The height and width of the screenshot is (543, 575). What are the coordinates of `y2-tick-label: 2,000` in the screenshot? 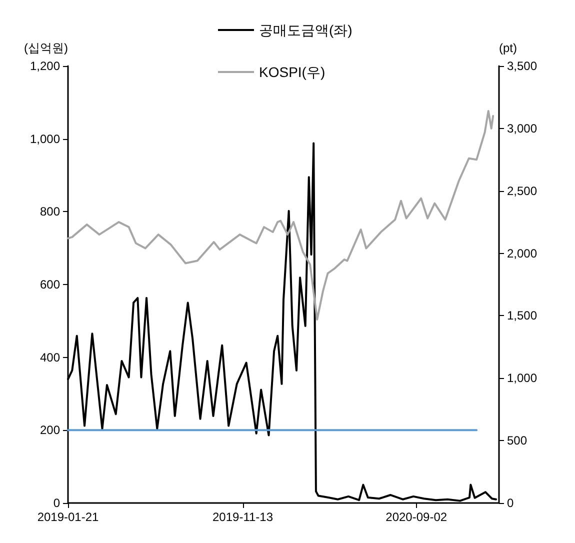 It's located at (522, 253).